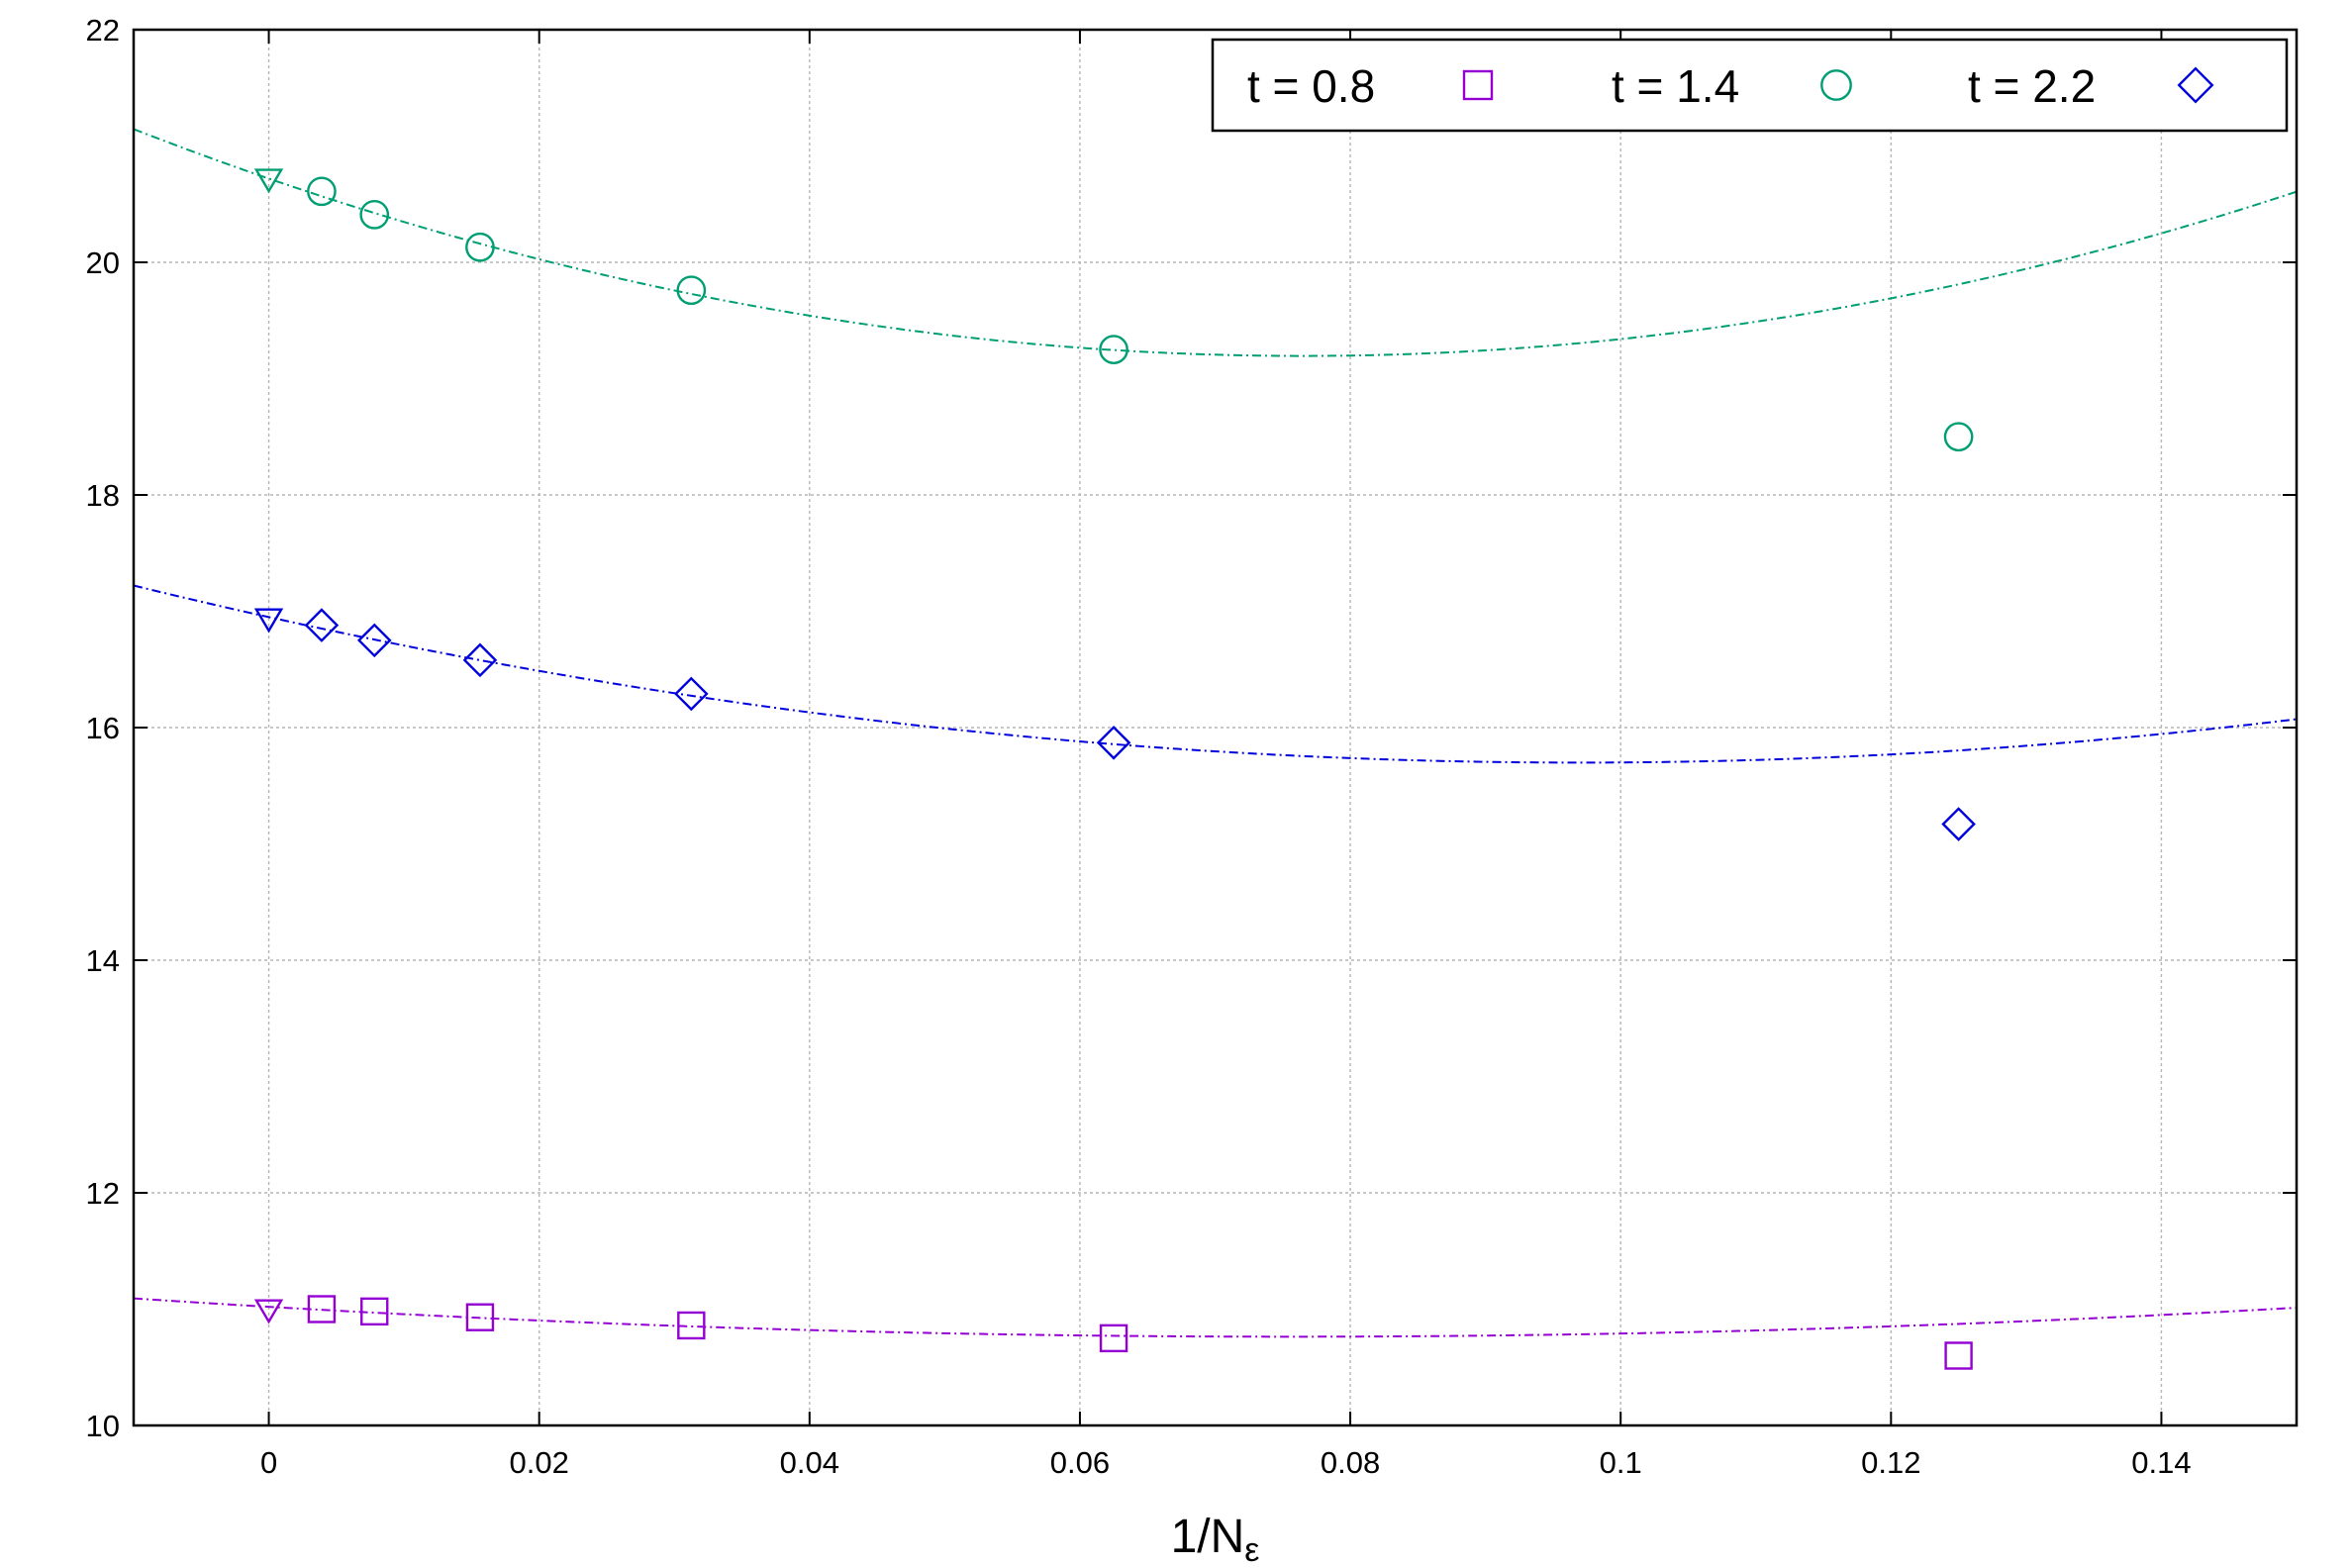 The width and height of the screenshot is (2351, 1568). Describe the element at coordinates (103, 1426) in the screenshot. I see `y-tick-label: 10` at that location.